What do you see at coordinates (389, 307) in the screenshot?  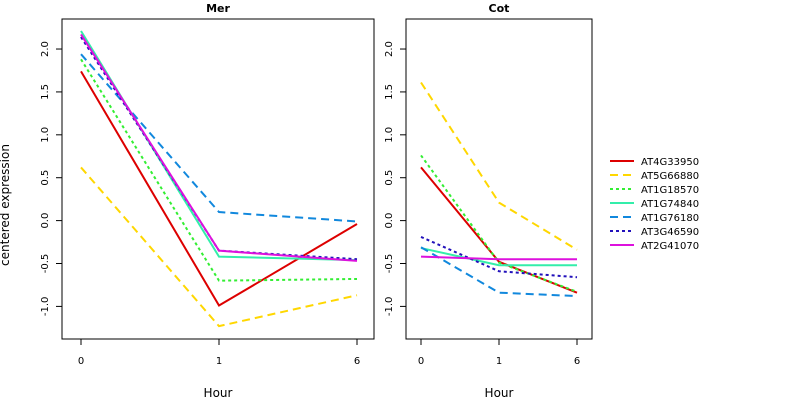 I see `y-tick-label-cot: -1.0` at bounding box center [389, 307].